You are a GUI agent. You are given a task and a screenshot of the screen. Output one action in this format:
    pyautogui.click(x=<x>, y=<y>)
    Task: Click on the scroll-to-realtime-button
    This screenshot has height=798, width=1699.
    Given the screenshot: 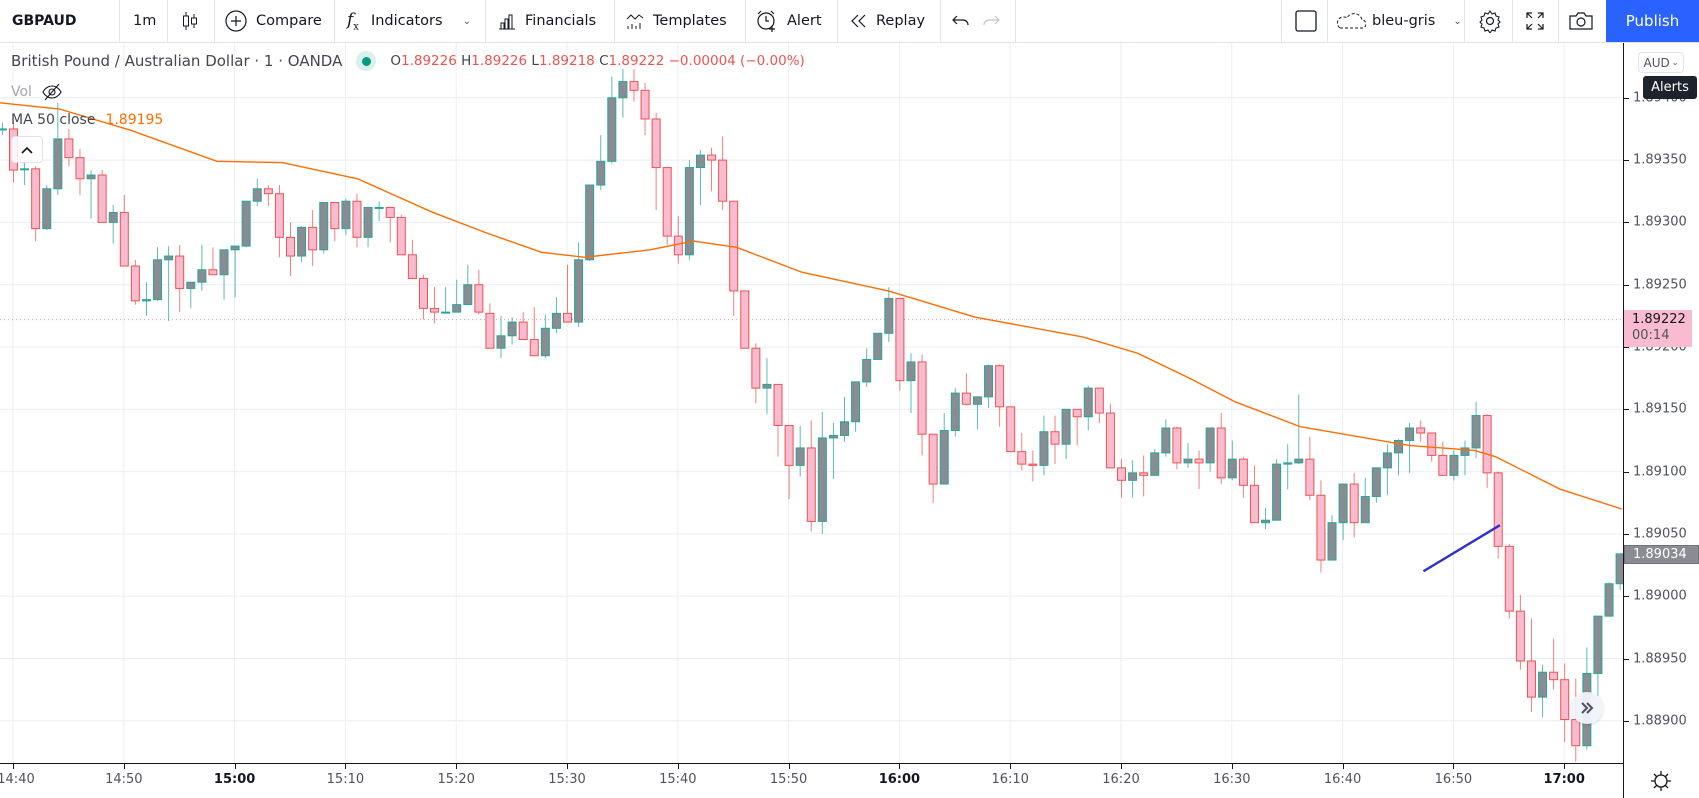 What is the action you would take?
    pyautogui.click(x=1587, y=708)
    